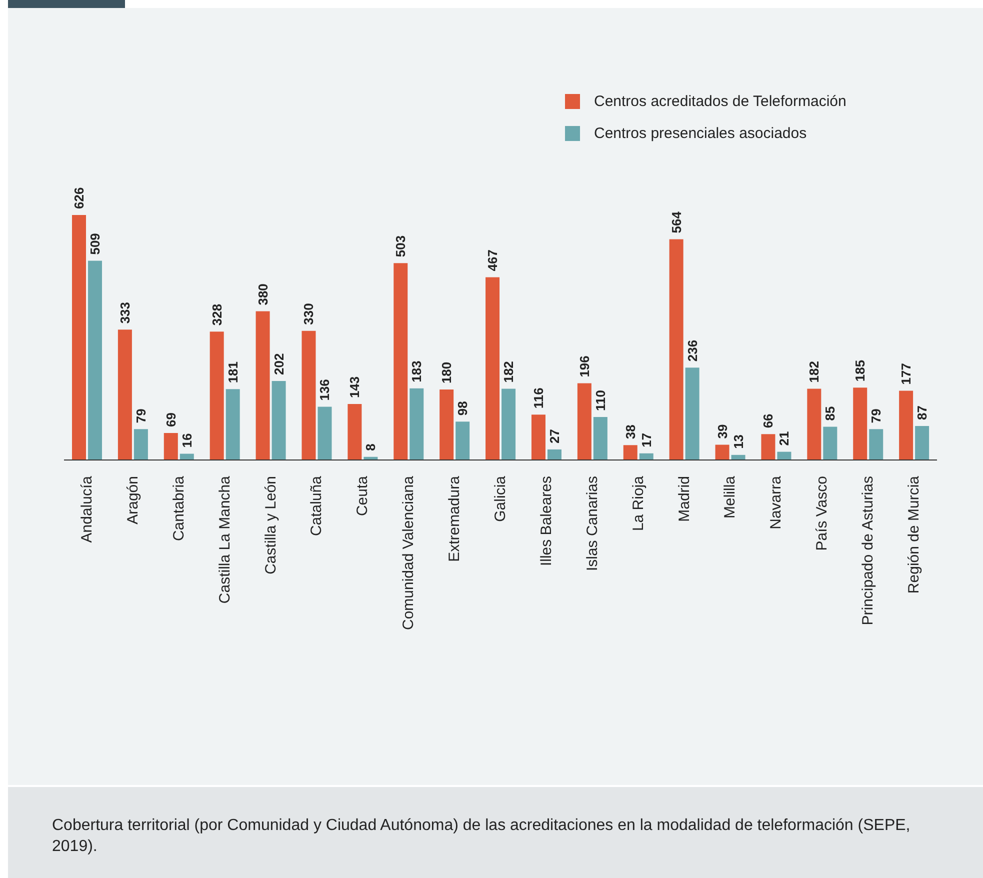 This screenshot has height=878, width=983. Describe the element at coordinates (546, 521) in the screenshot. I see `x-tick-label: Illes Baleares` at that location.